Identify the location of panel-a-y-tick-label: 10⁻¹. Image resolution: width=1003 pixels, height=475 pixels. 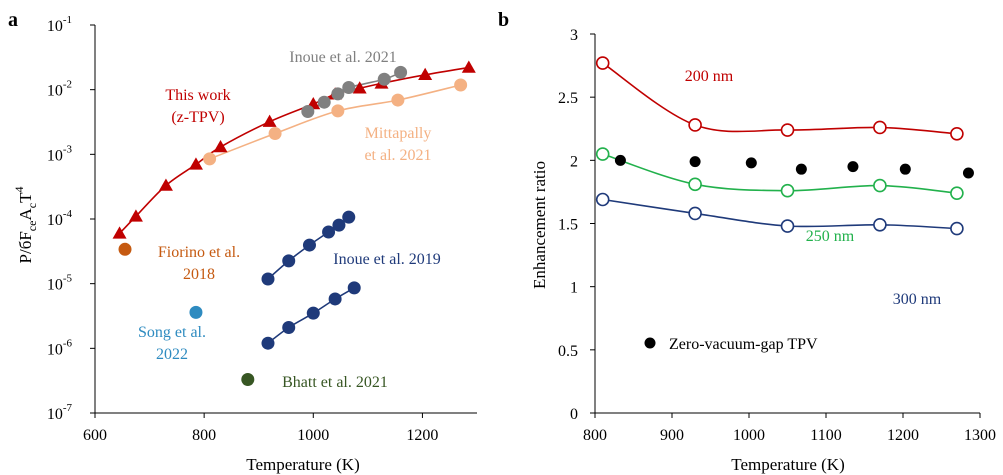
(59, 24).